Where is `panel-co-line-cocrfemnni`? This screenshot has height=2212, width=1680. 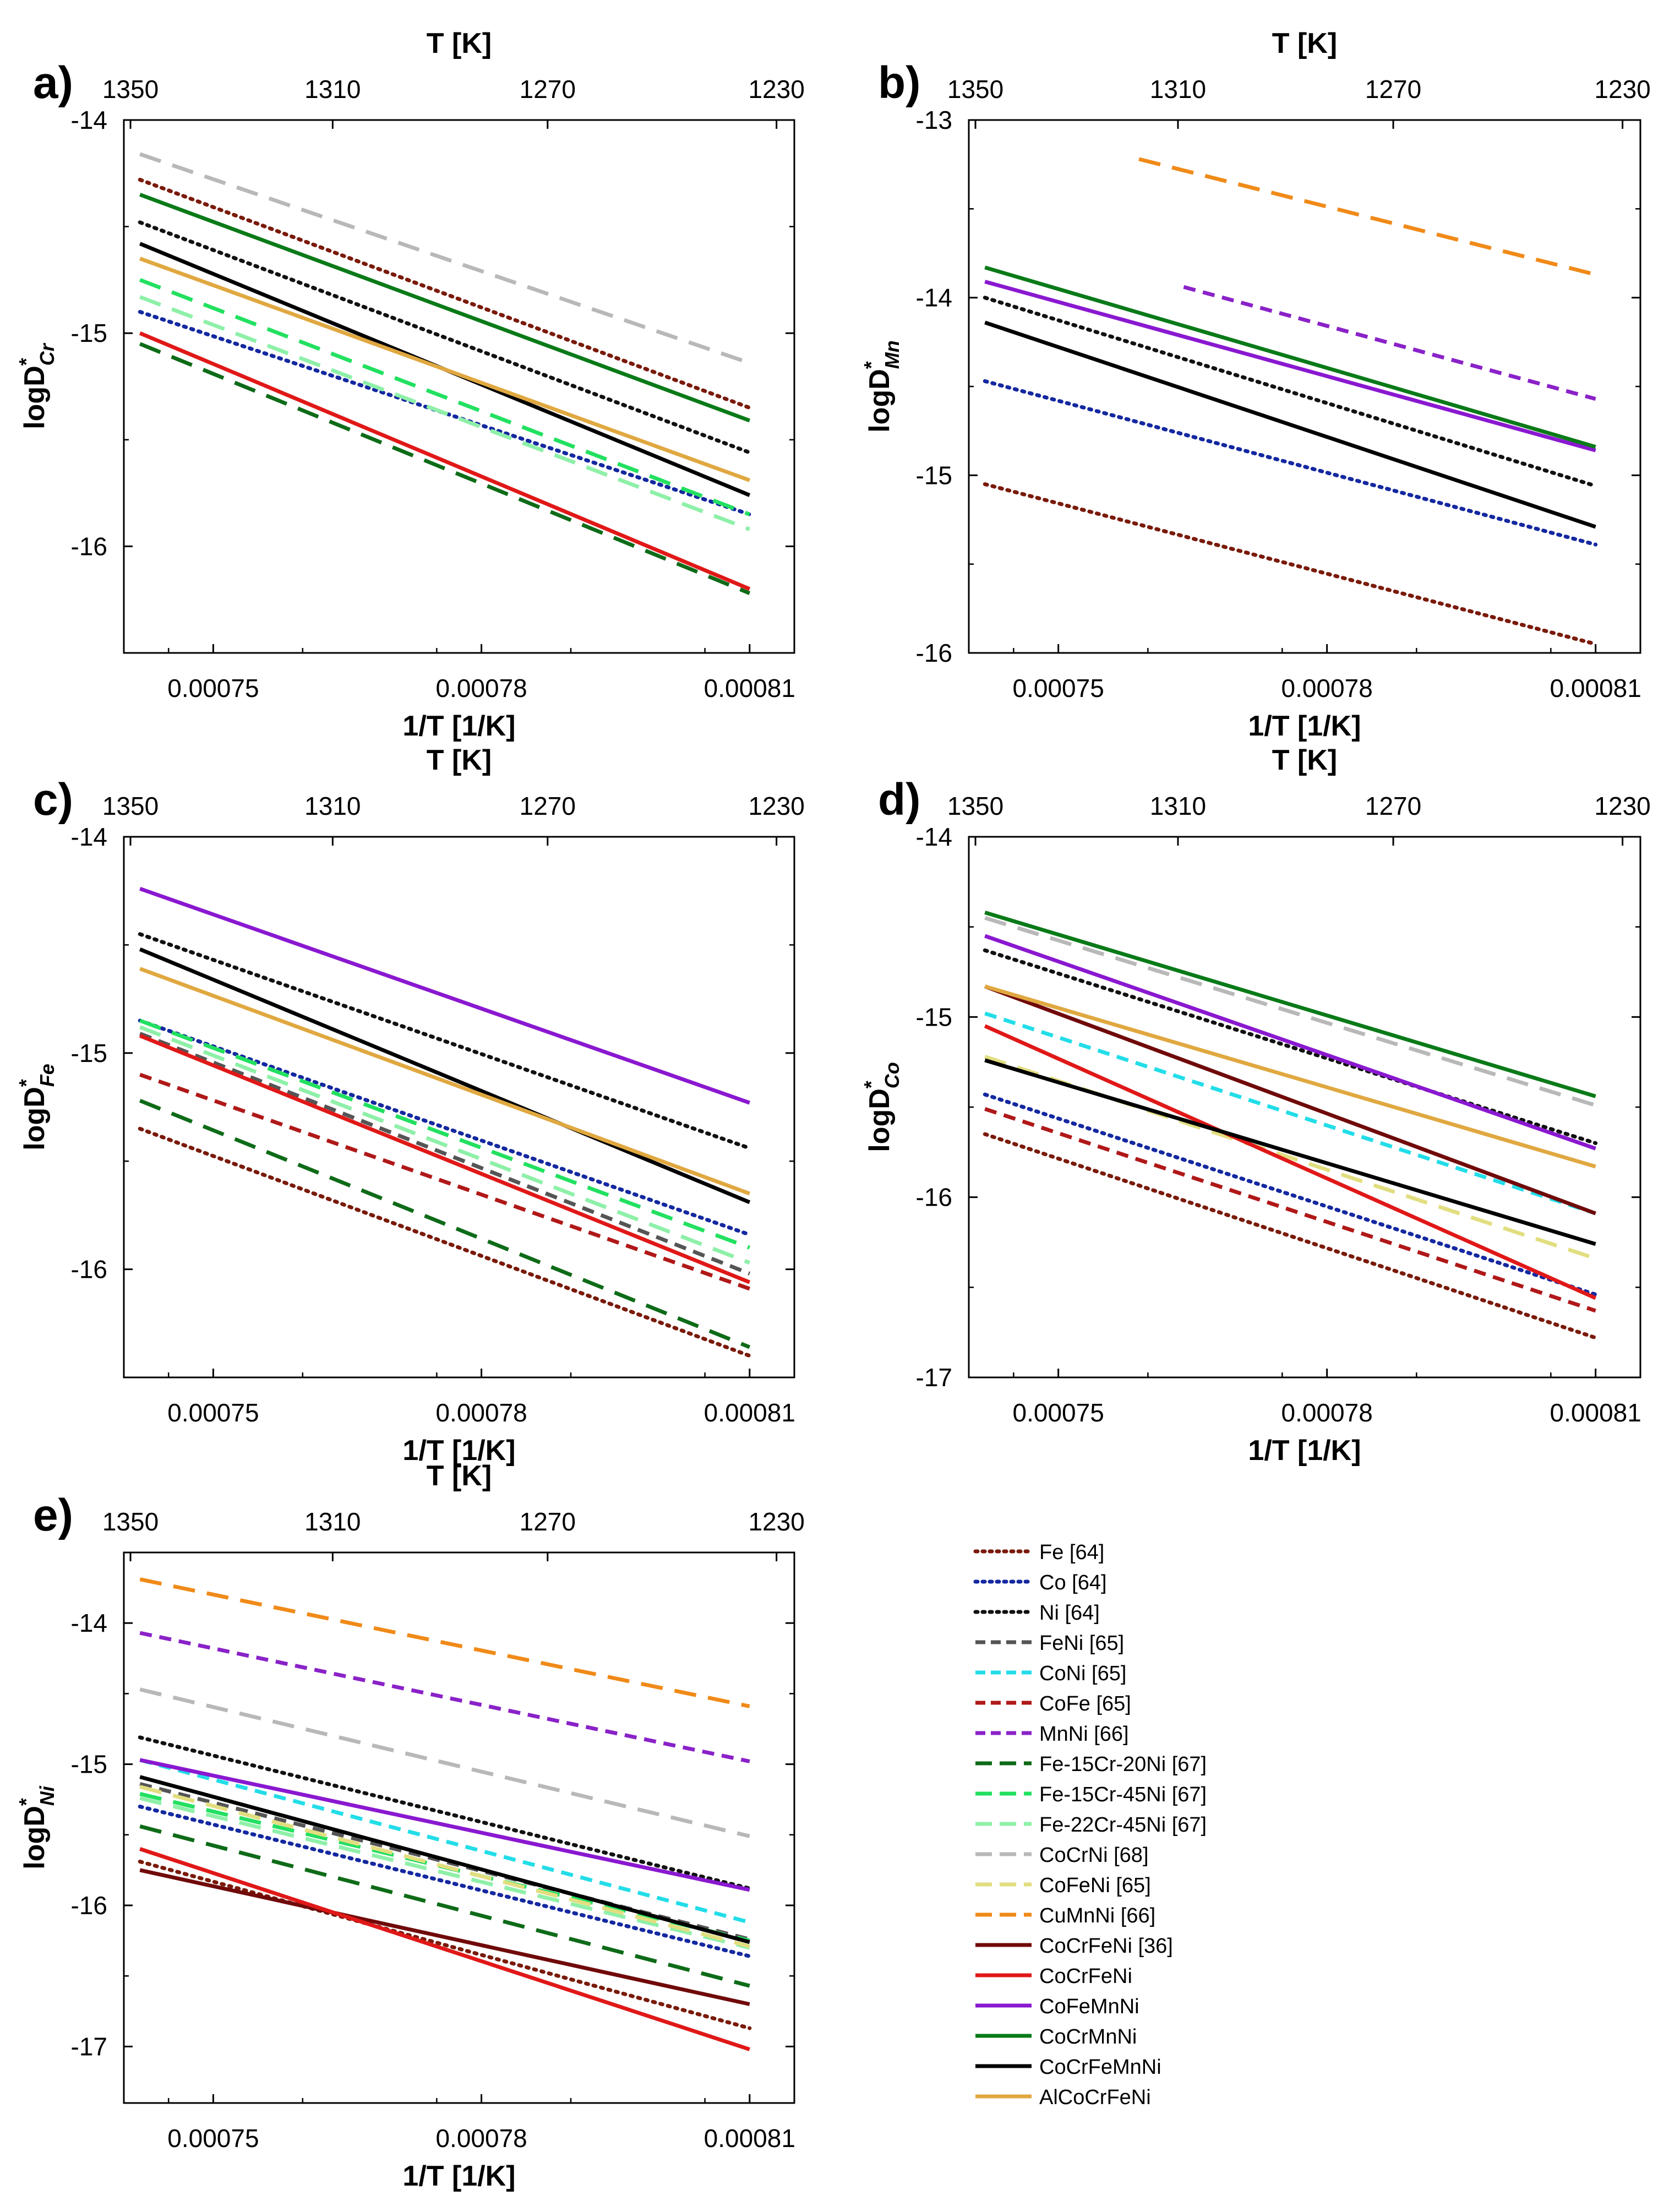 panel-co-line-cocrfemnni is located at coordinates (1290, 1152).